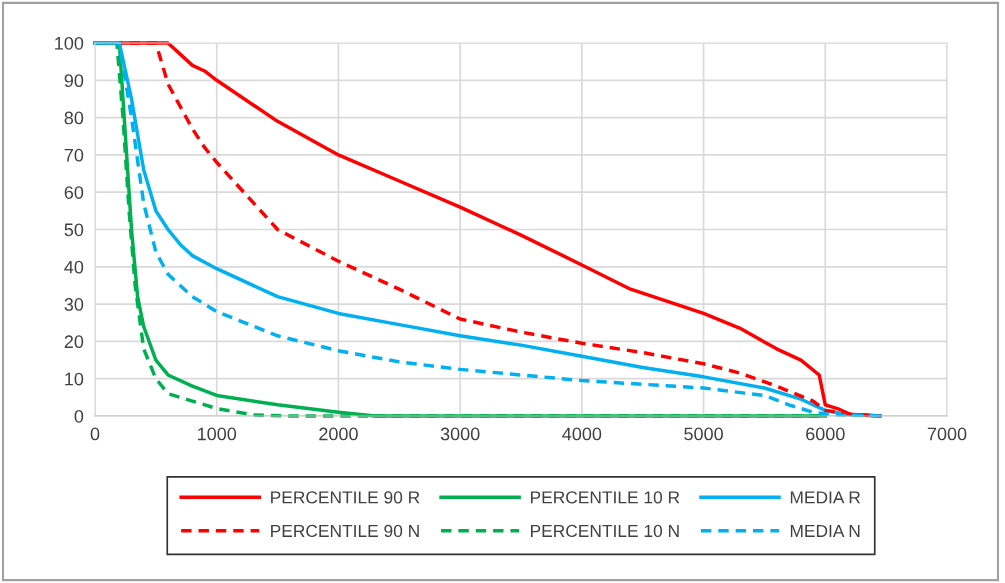 The width and height of the screenshot is (1005, 583). I want to click on x-tick-label: 2000, so click(338, 434).